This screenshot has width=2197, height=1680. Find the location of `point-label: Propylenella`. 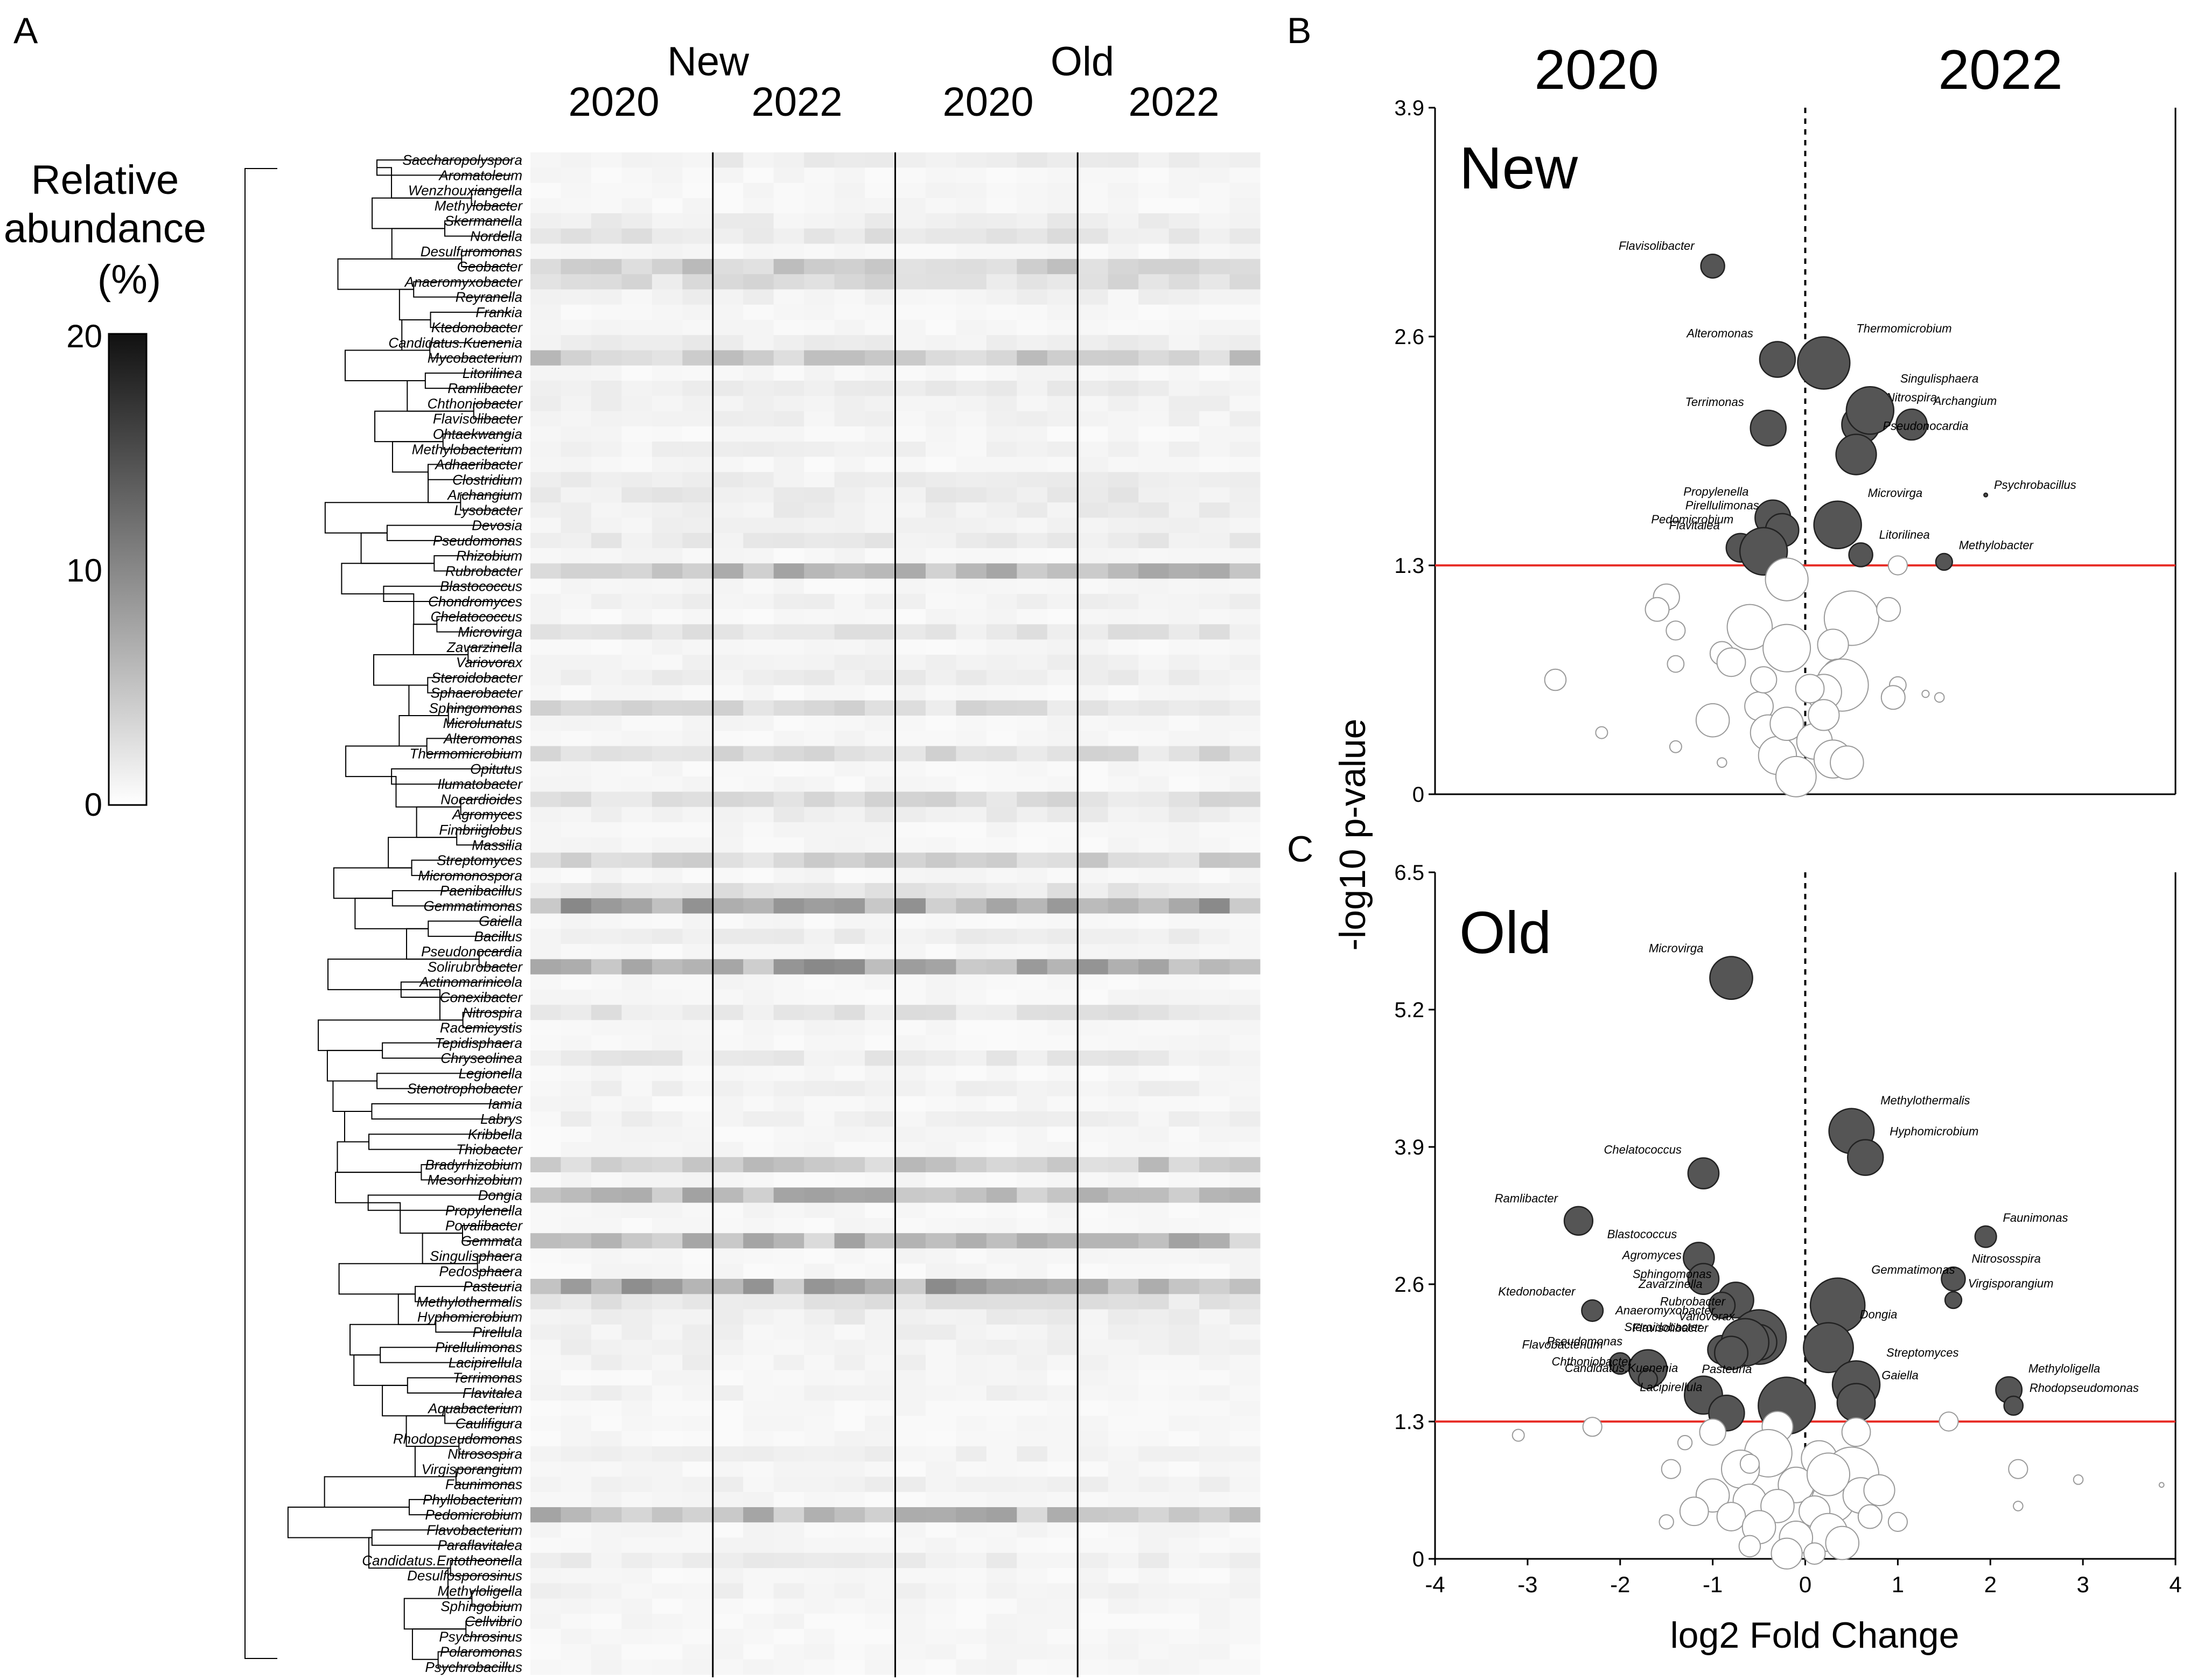

point-label: Propylenella is located at coordinates (1715, 492).